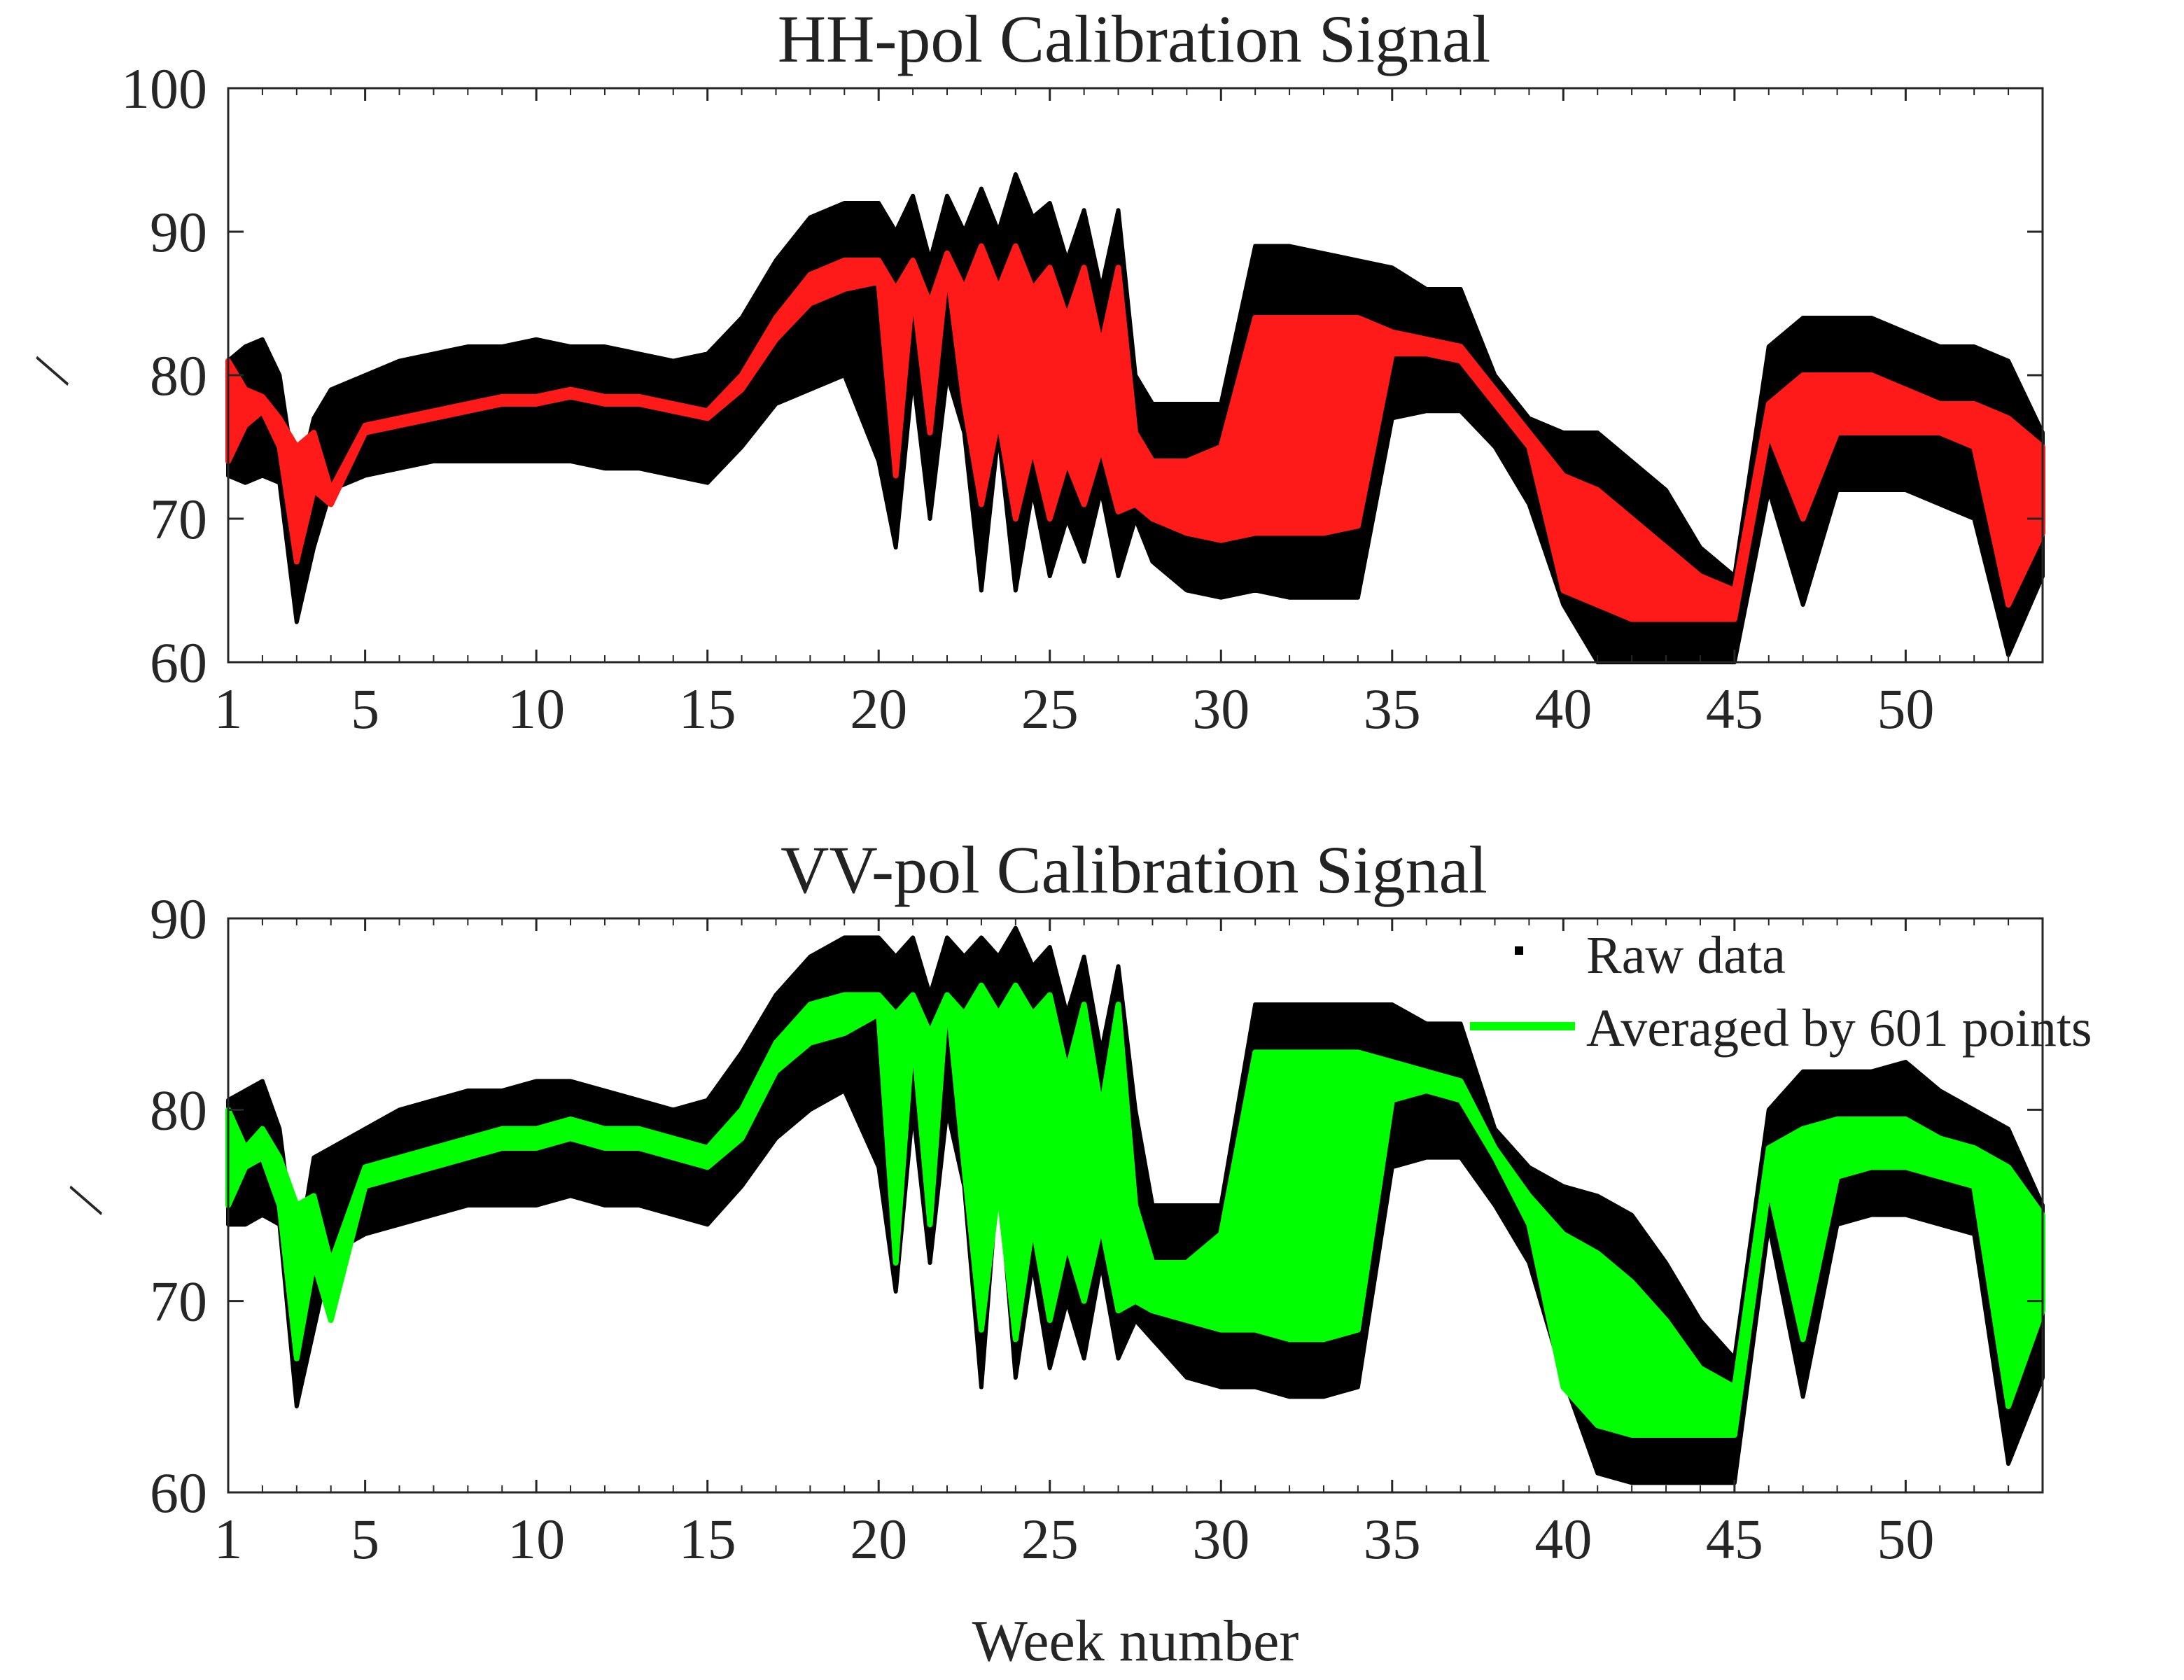 Image resolution: width=2184 pixels, height=1680 pixels. I want to click on hh-y-tick-label: 80, so click(178, 375).